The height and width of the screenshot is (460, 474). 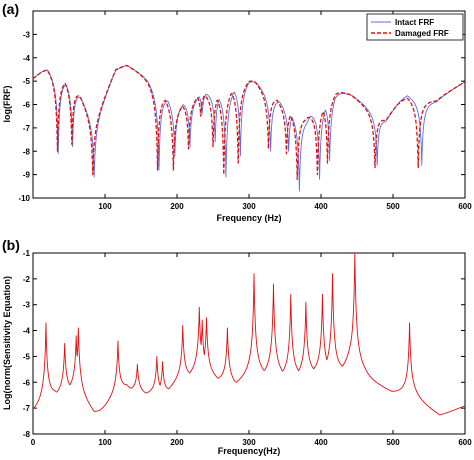 I want to click on legend-box, so click(x=415, y=27).